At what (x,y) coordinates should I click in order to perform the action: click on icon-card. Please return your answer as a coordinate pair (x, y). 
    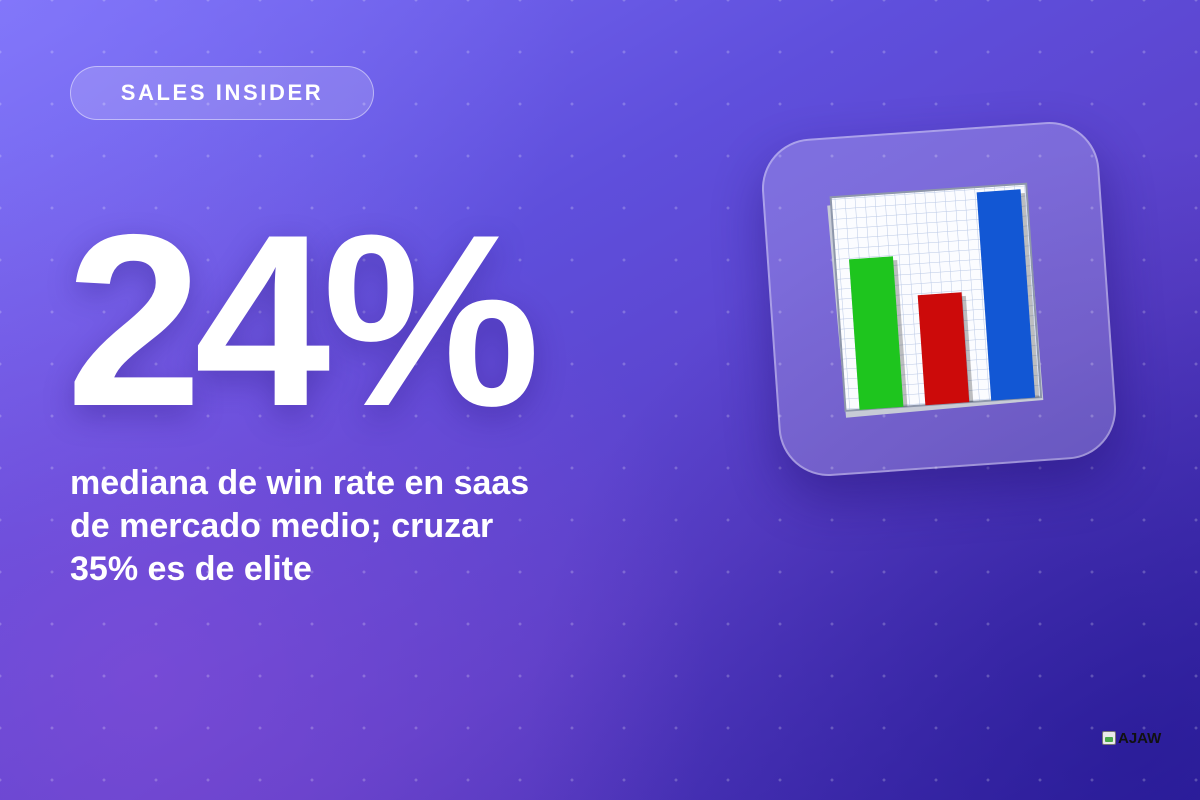
    Looking at the image, I should click on (939, 299).